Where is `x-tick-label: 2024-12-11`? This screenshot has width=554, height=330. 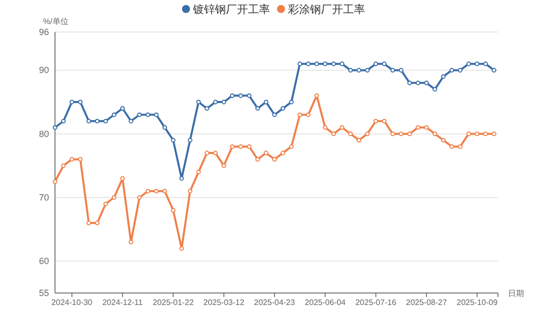
x-tick-label: 2024-12-11 is located at coordinates (123, 302).